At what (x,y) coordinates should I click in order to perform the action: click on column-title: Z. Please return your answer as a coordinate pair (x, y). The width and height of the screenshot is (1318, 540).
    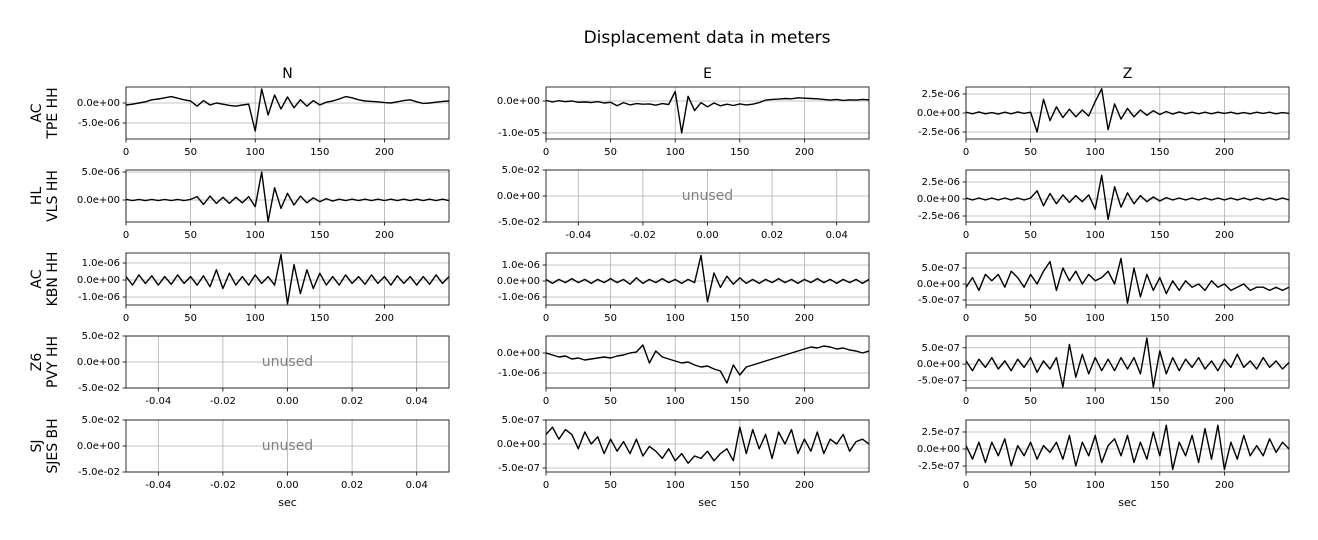
    Looking at the image, I should click on (1128, 74).